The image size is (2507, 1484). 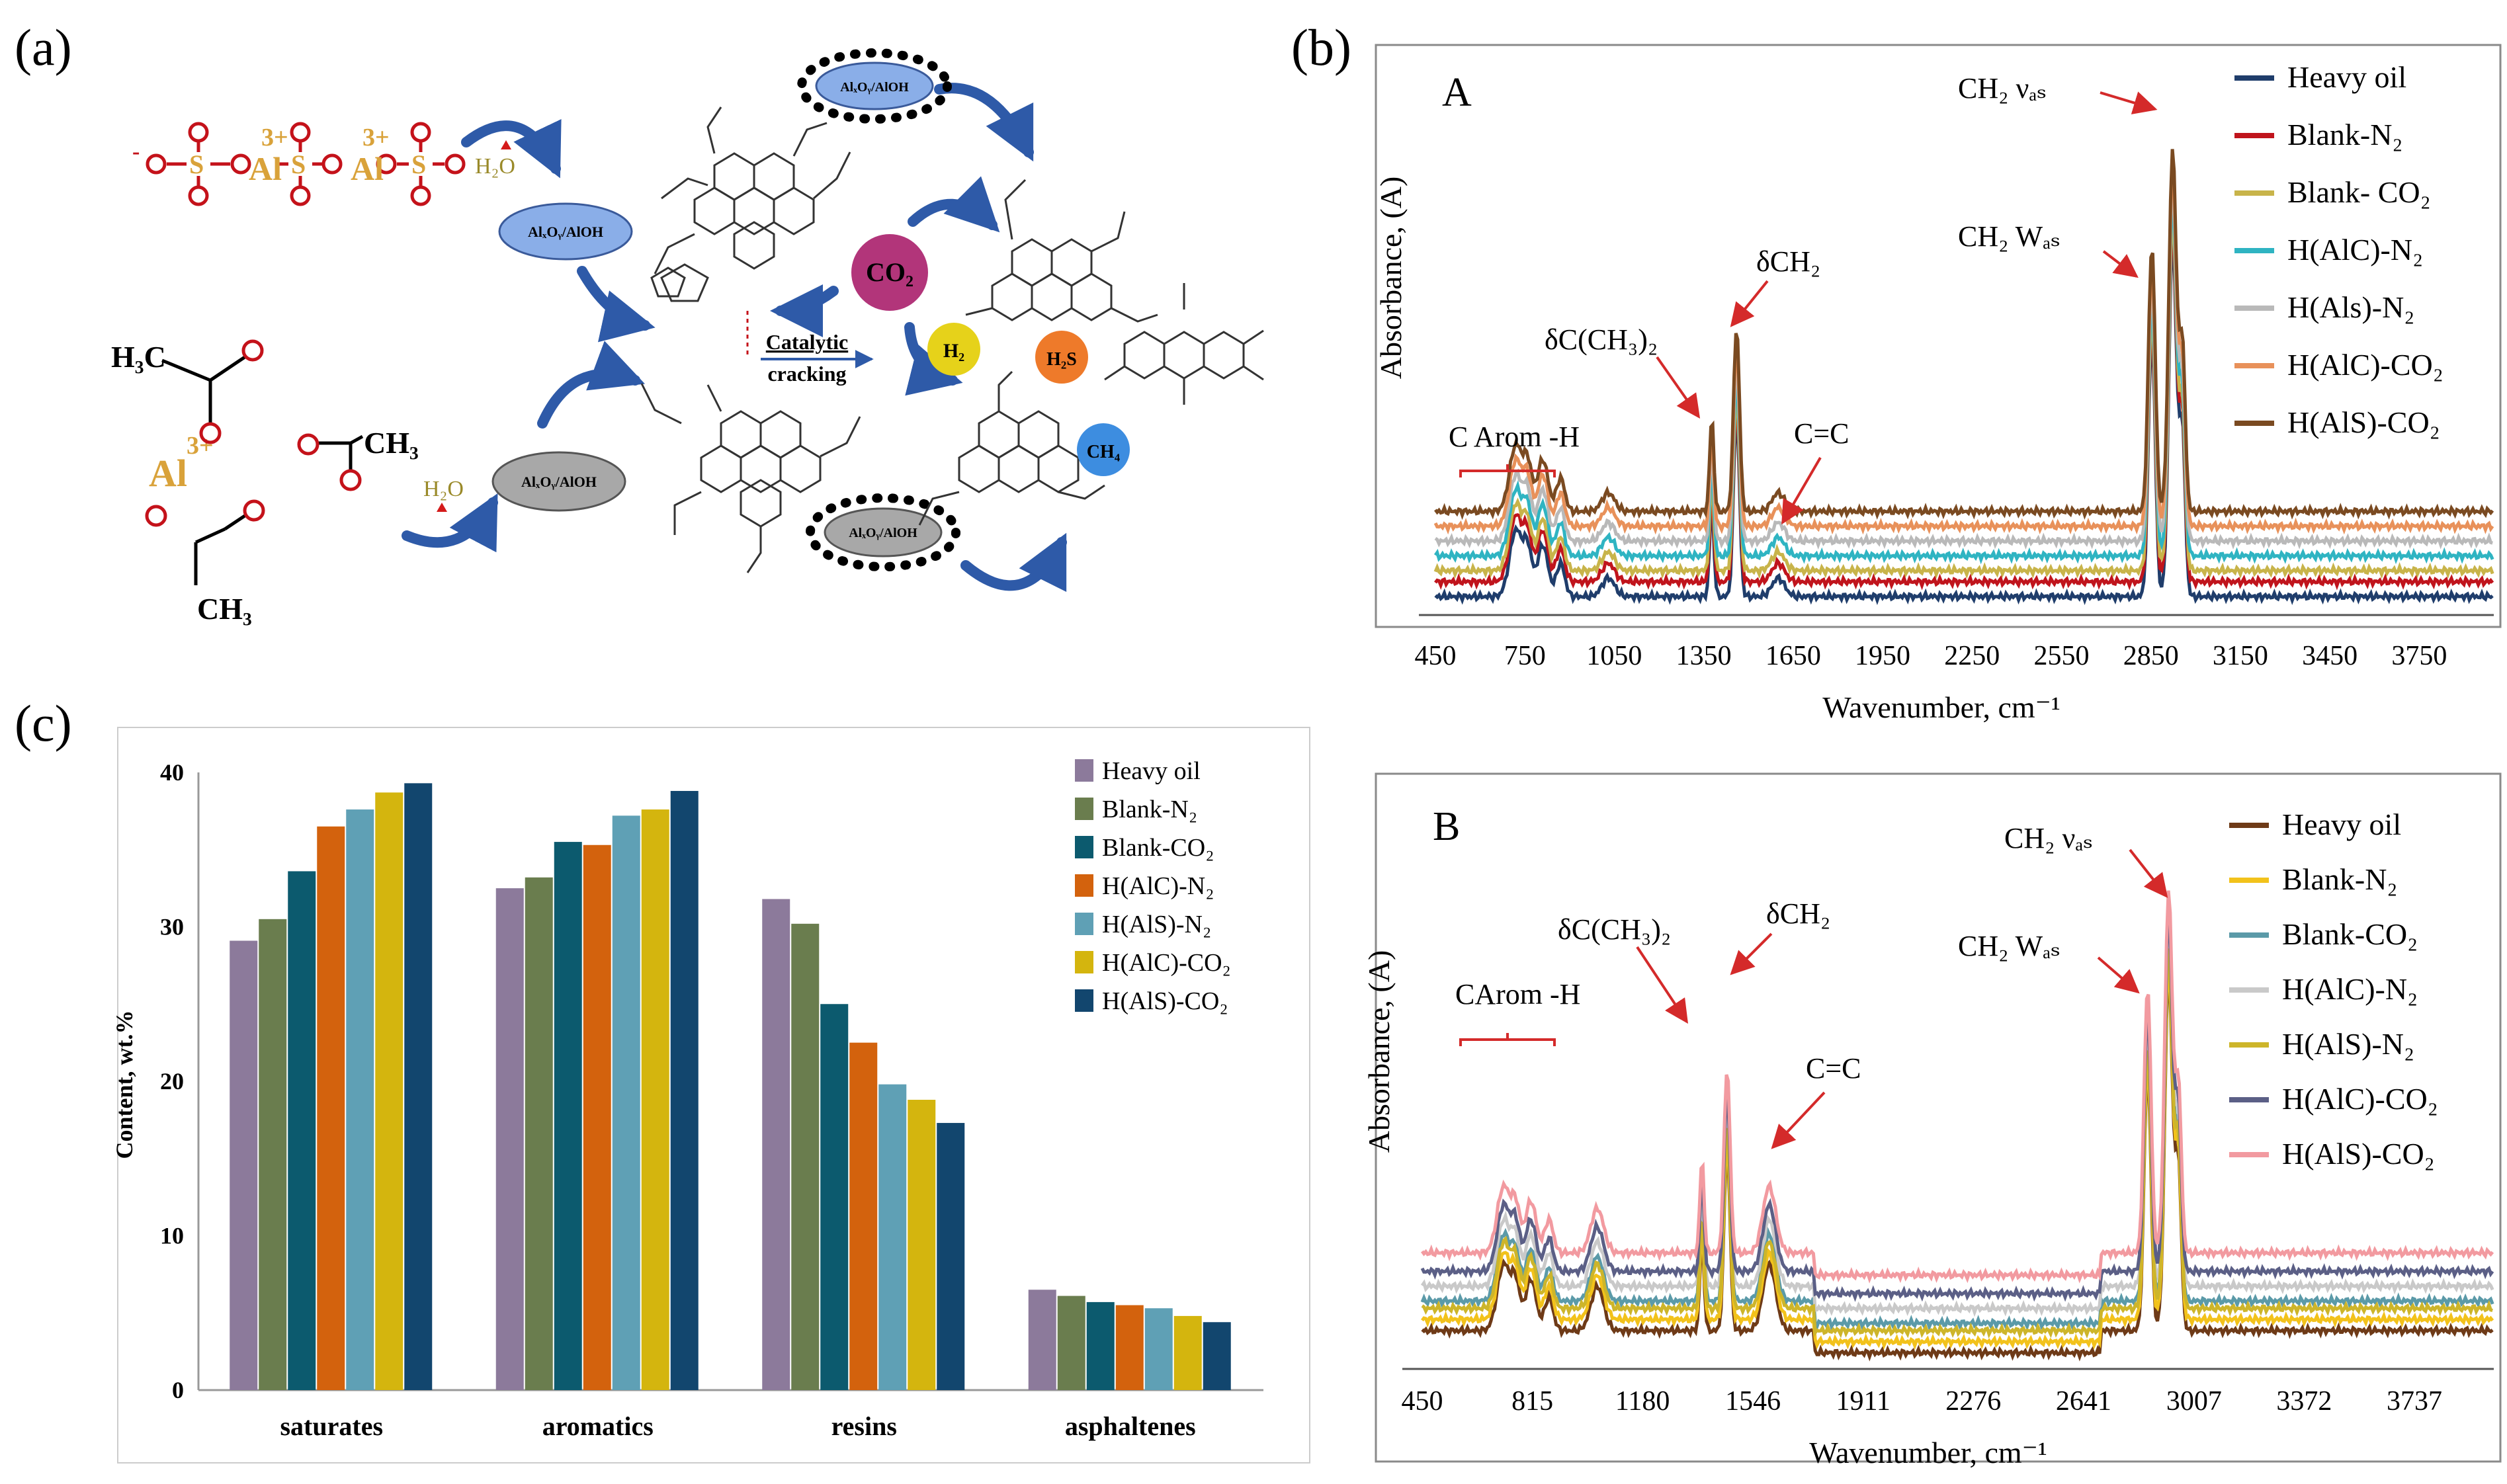 What do you see at coordinates (1753, 1401) in the screenshot?
I see `x-tick-label-b: 1546` at bounding box center [1753, 1401].